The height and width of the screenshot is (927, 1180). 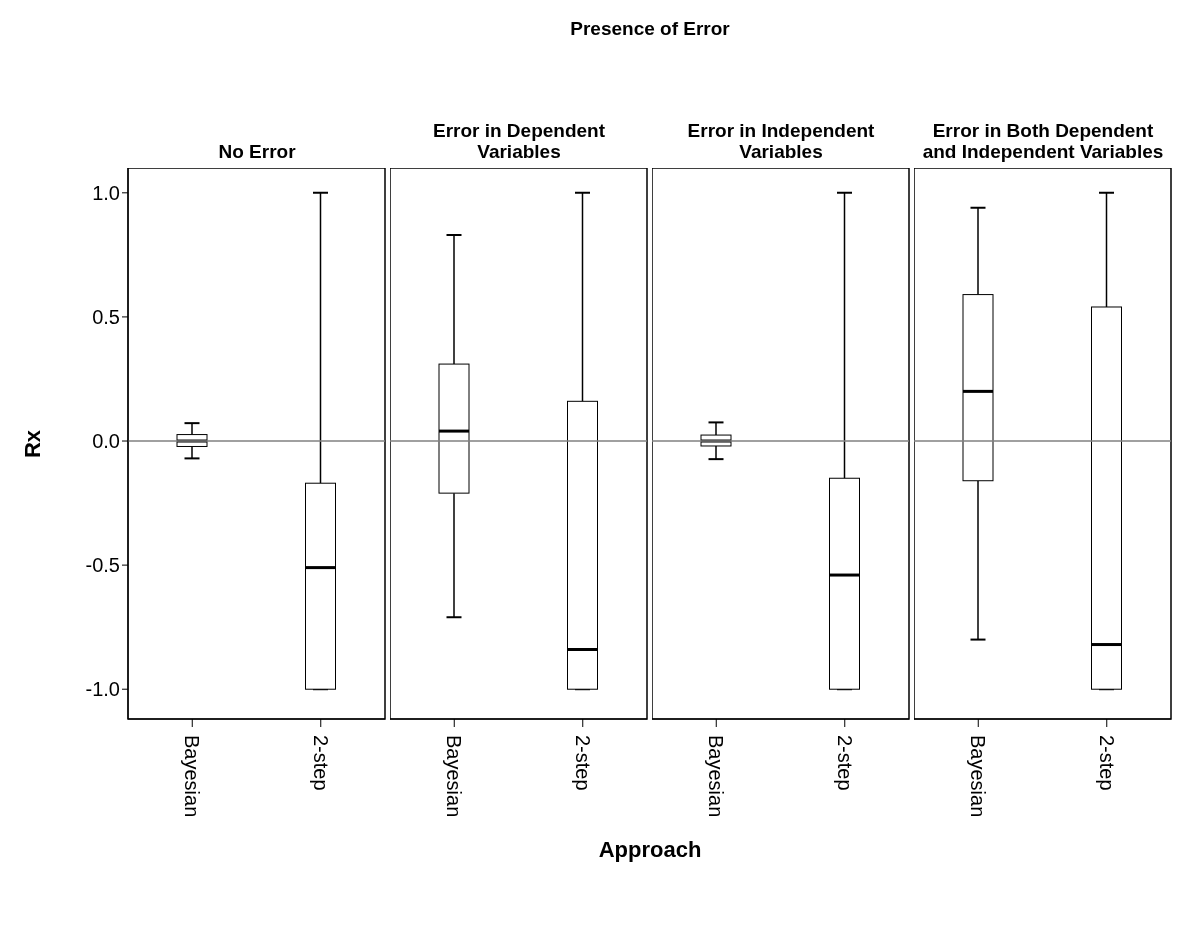 I want to click on y-tick-label: 0.5, so click(x=106, y=317).